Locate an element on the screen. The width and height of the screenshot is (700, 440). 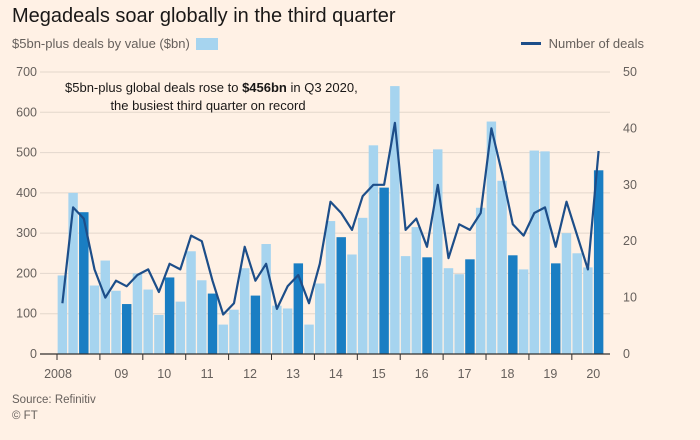
source-note: Source: Refinitiv is located at coordinates (54, 400).